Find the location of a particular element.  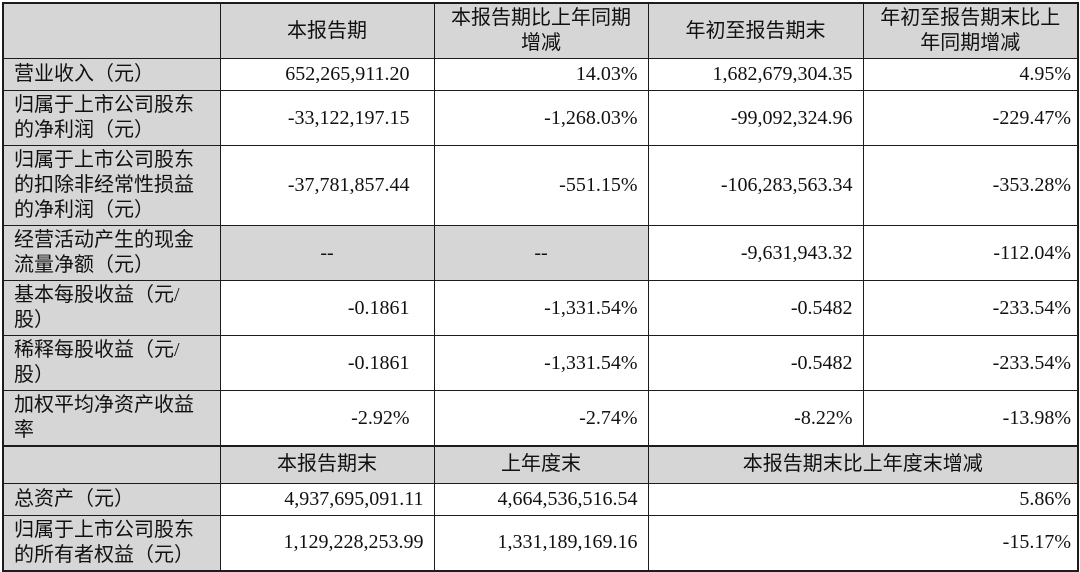

row-label: 归属于上市公司股东 的净利润（元） is located at coordinates (111, 118).